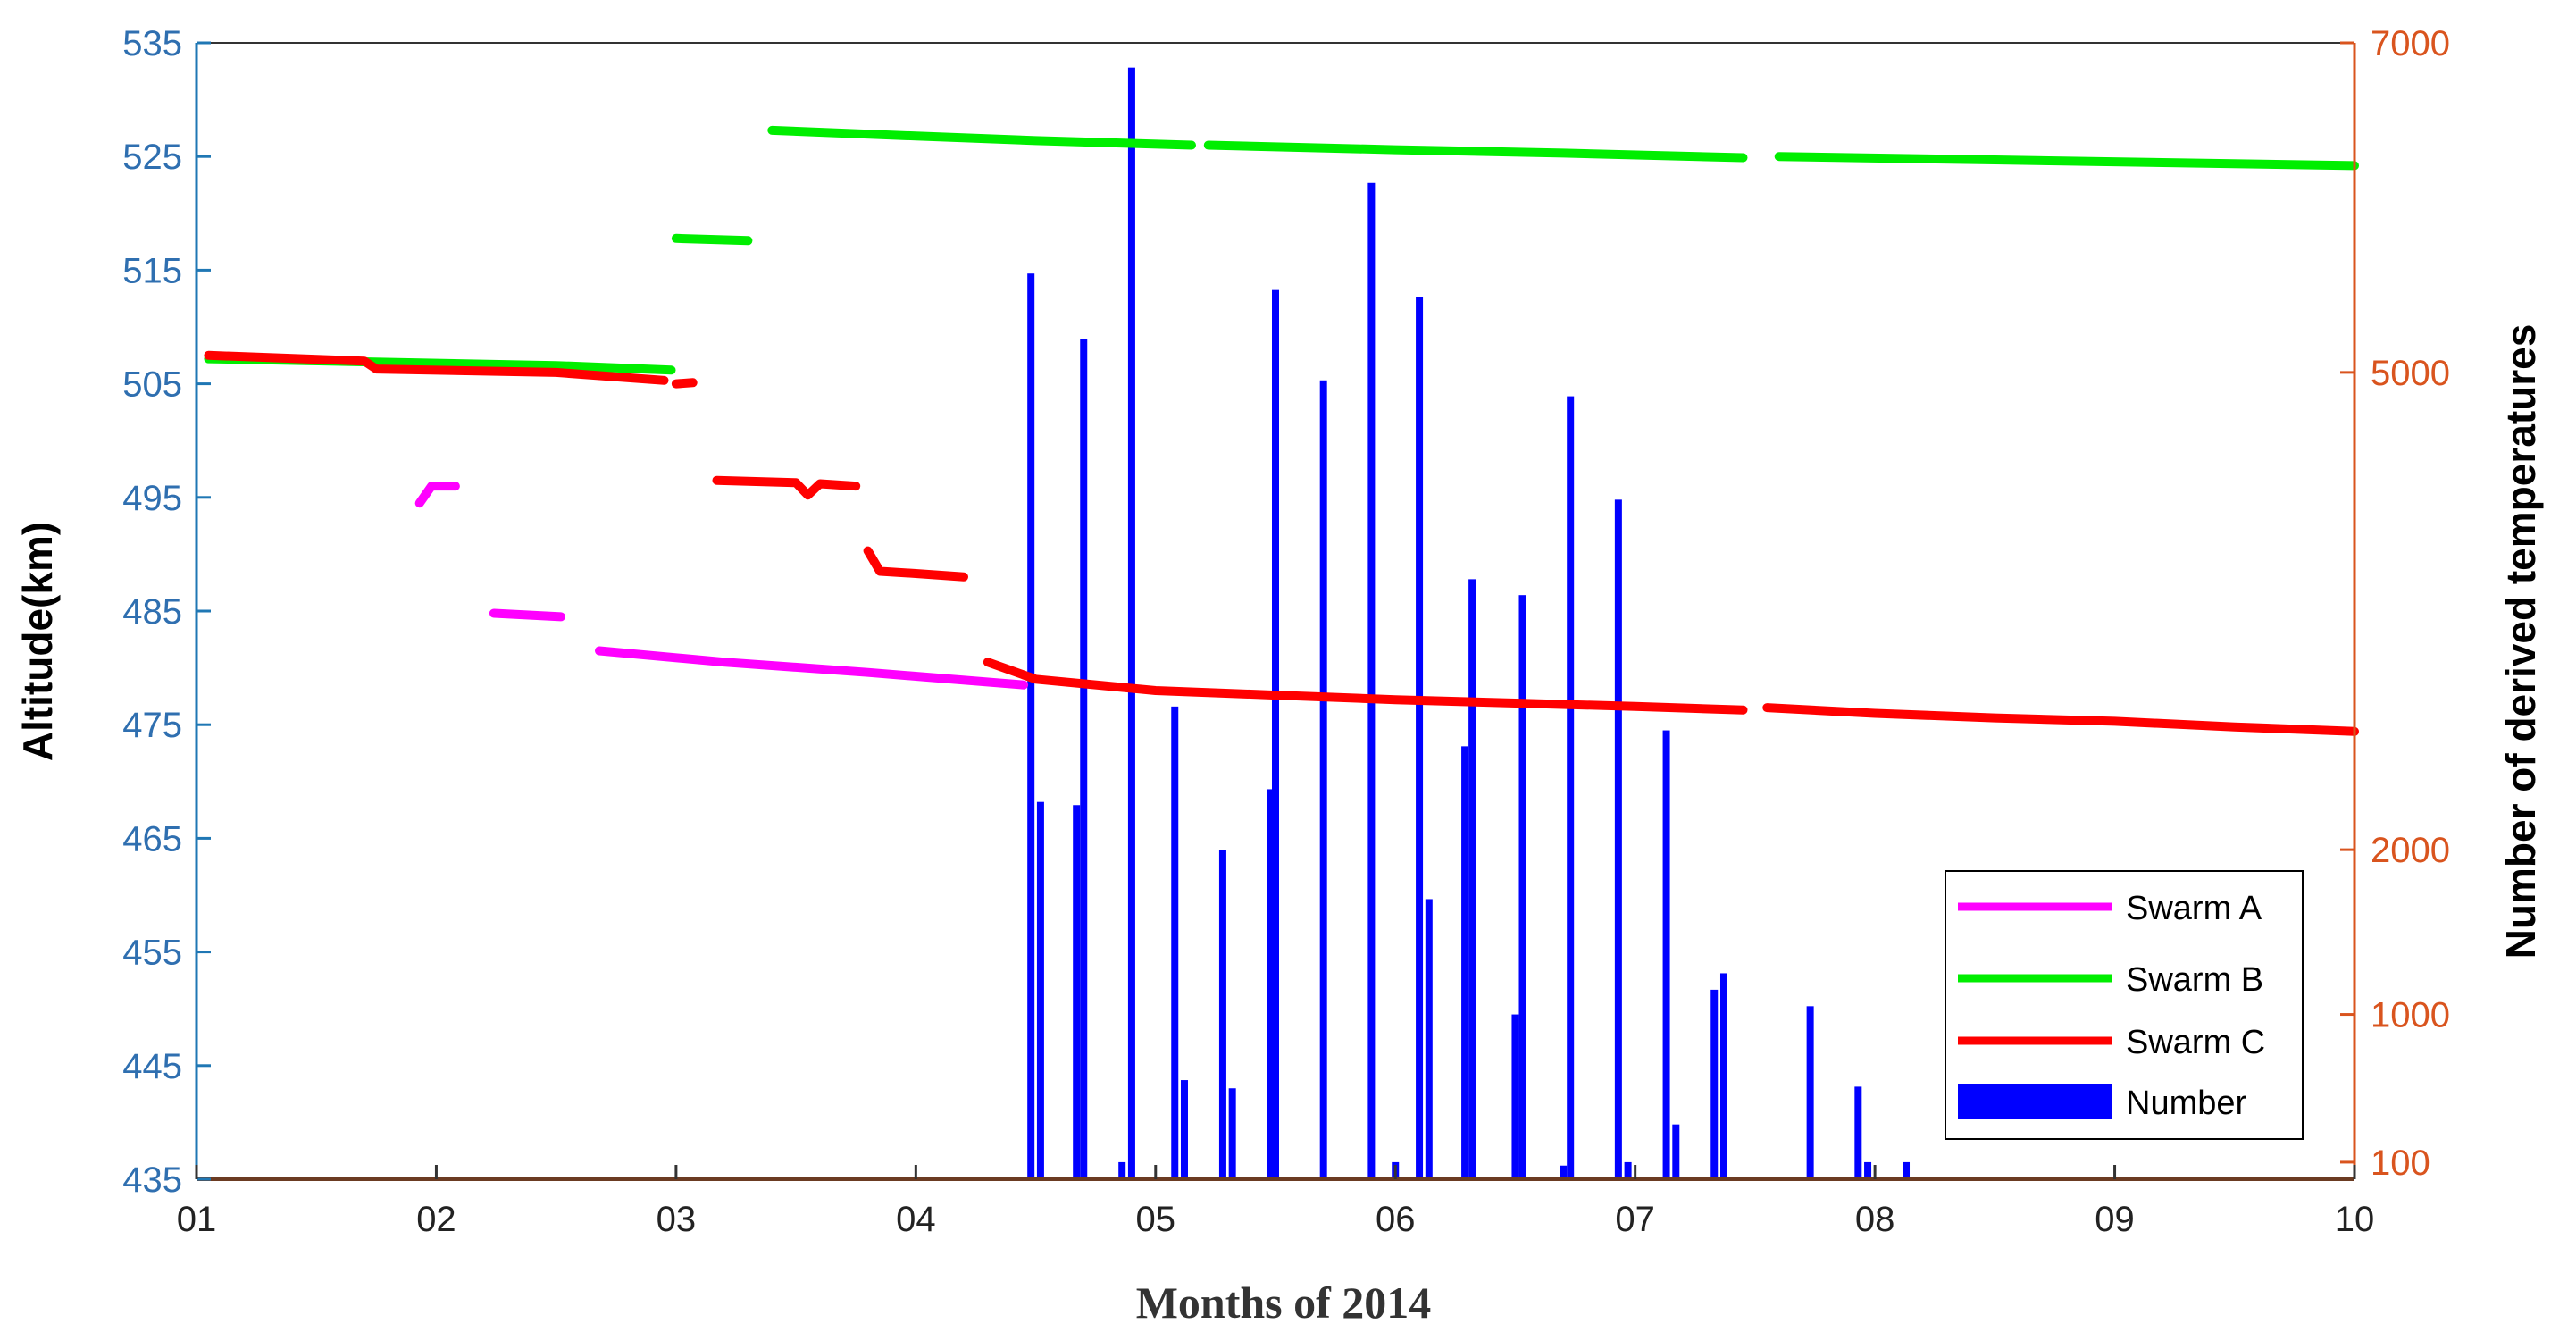 The height and width of the screenshot is (1332, 2576). Describe the element at coordinates (2411, 850) in the screenshot. I see `y-tick-right-label-2000: 2000` at that location.